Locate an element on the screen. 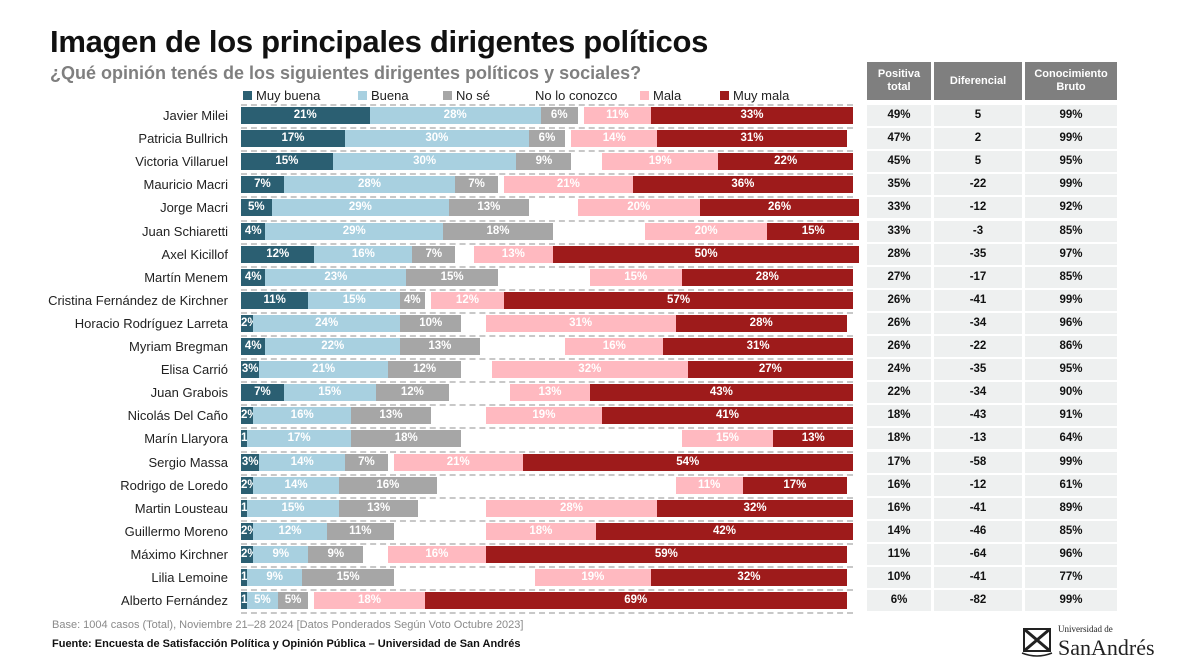 Image resolution: width=1200 pixels, height=665 pixels. table-cell-diferencial: 5 is located at coordinates (978, 115).